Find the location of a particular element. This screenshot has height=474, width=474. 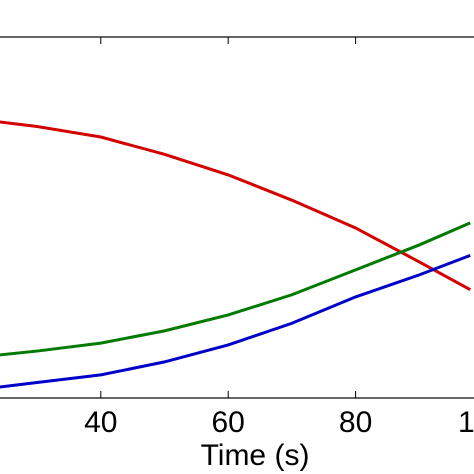

x-tick-label: 40 is located at coordinates (100, 422).